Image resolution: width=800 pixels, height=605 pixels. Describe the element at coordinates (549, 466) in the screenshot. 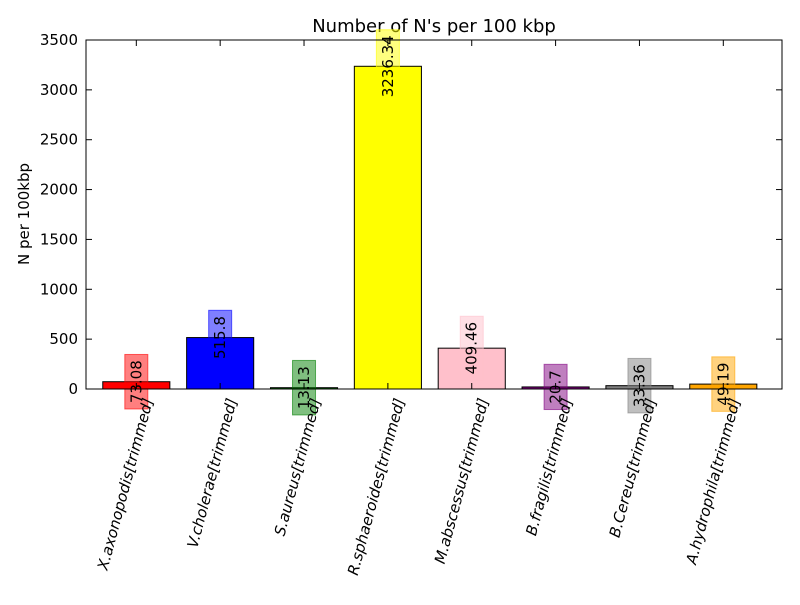

I see `x-tick-label-5: B.fragilis[trimmed]` at that location.